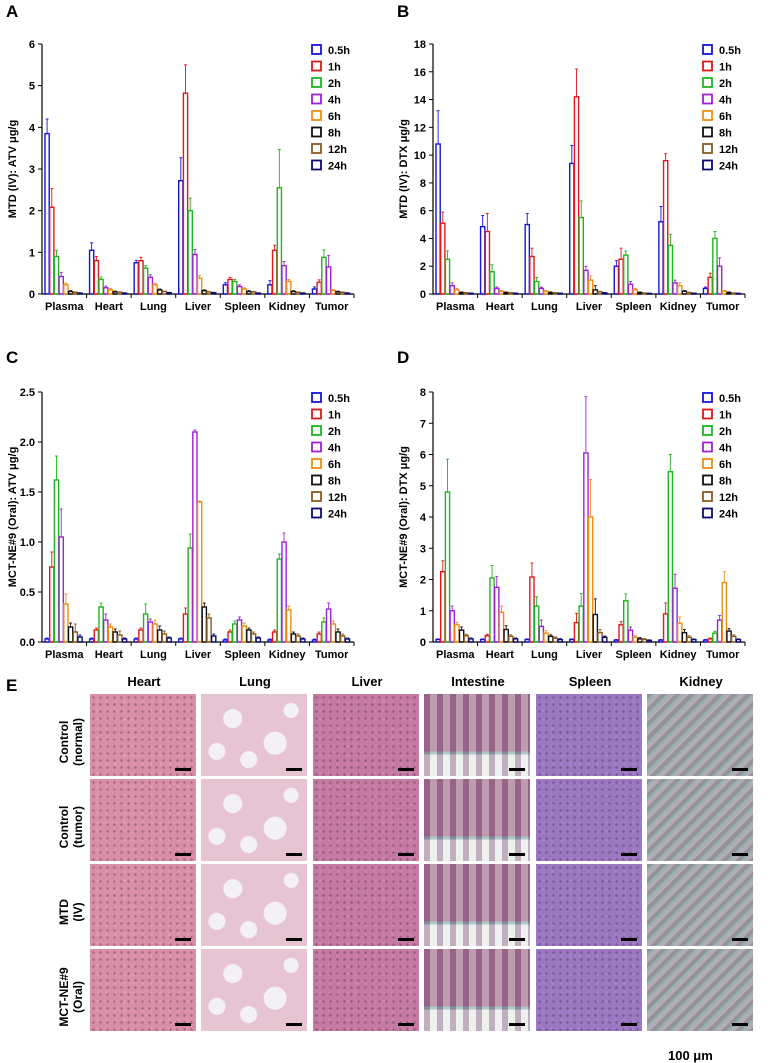  I want to click on histology-image-lung, so click(254, 905).